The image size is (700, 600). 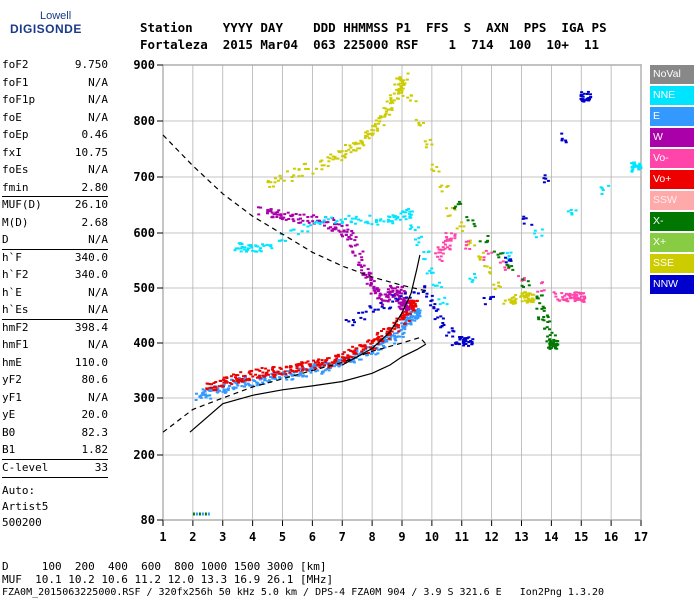 I want to click on param-label: h`F, so click(x=12, y=257).